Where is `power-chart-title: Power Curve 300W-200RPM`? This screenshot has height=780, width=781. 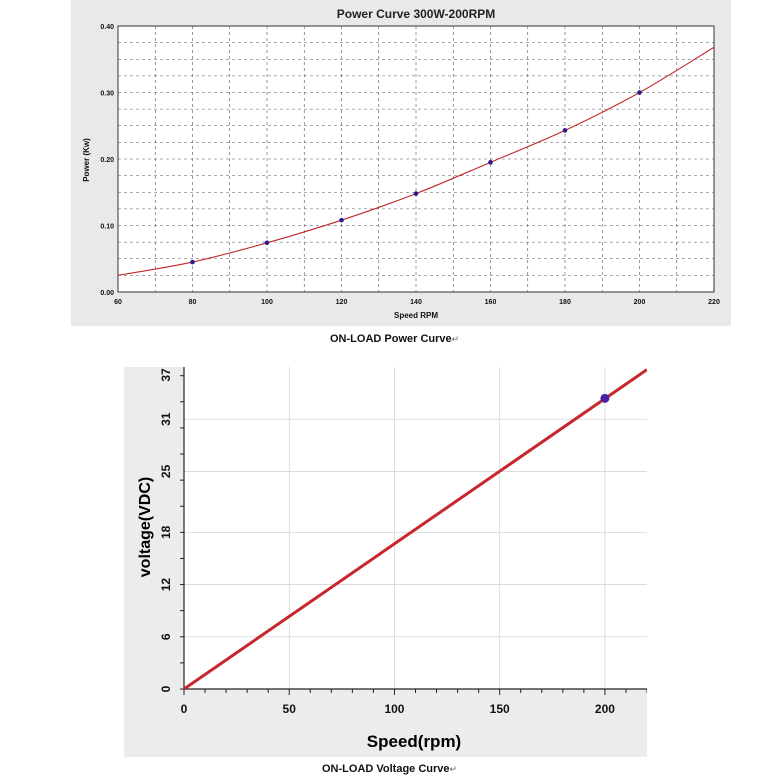
power-chart-title: Power Curve 300W-200RPM is located at coordinates (416, 14).